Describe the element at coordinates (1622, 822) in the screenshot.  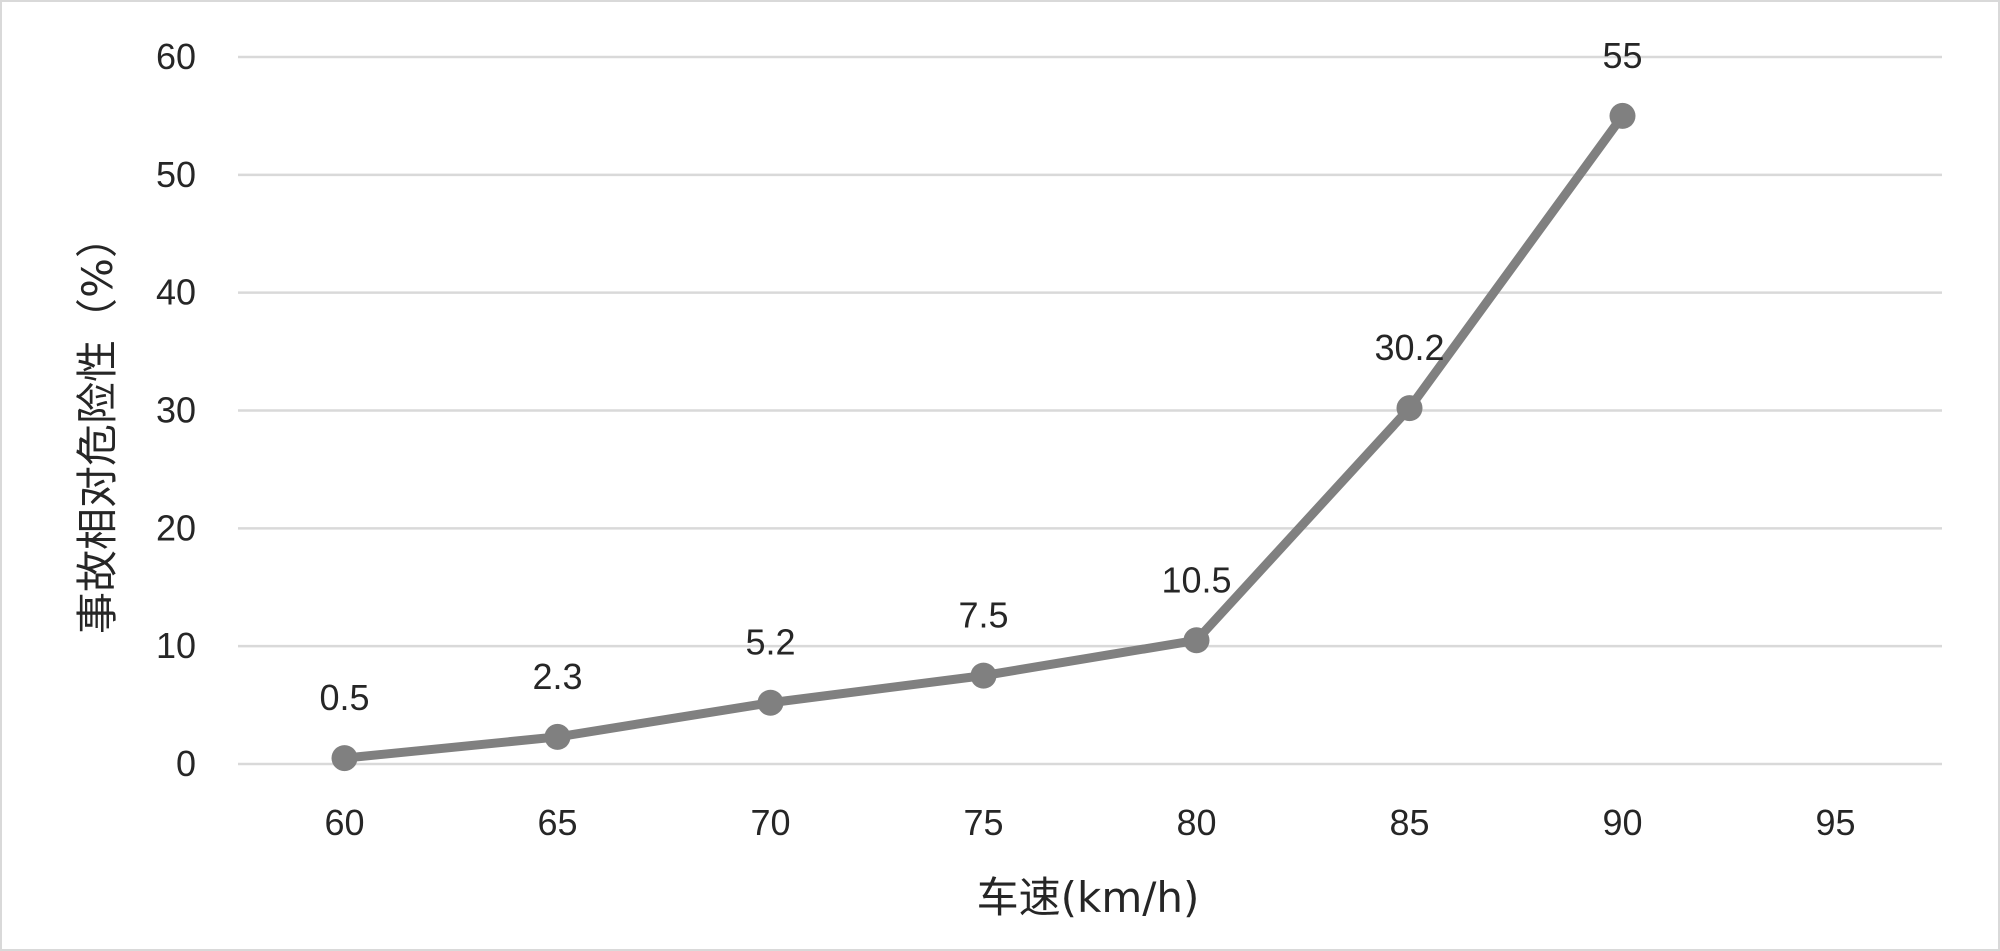
I see `x-tick-label: 90` at that location.